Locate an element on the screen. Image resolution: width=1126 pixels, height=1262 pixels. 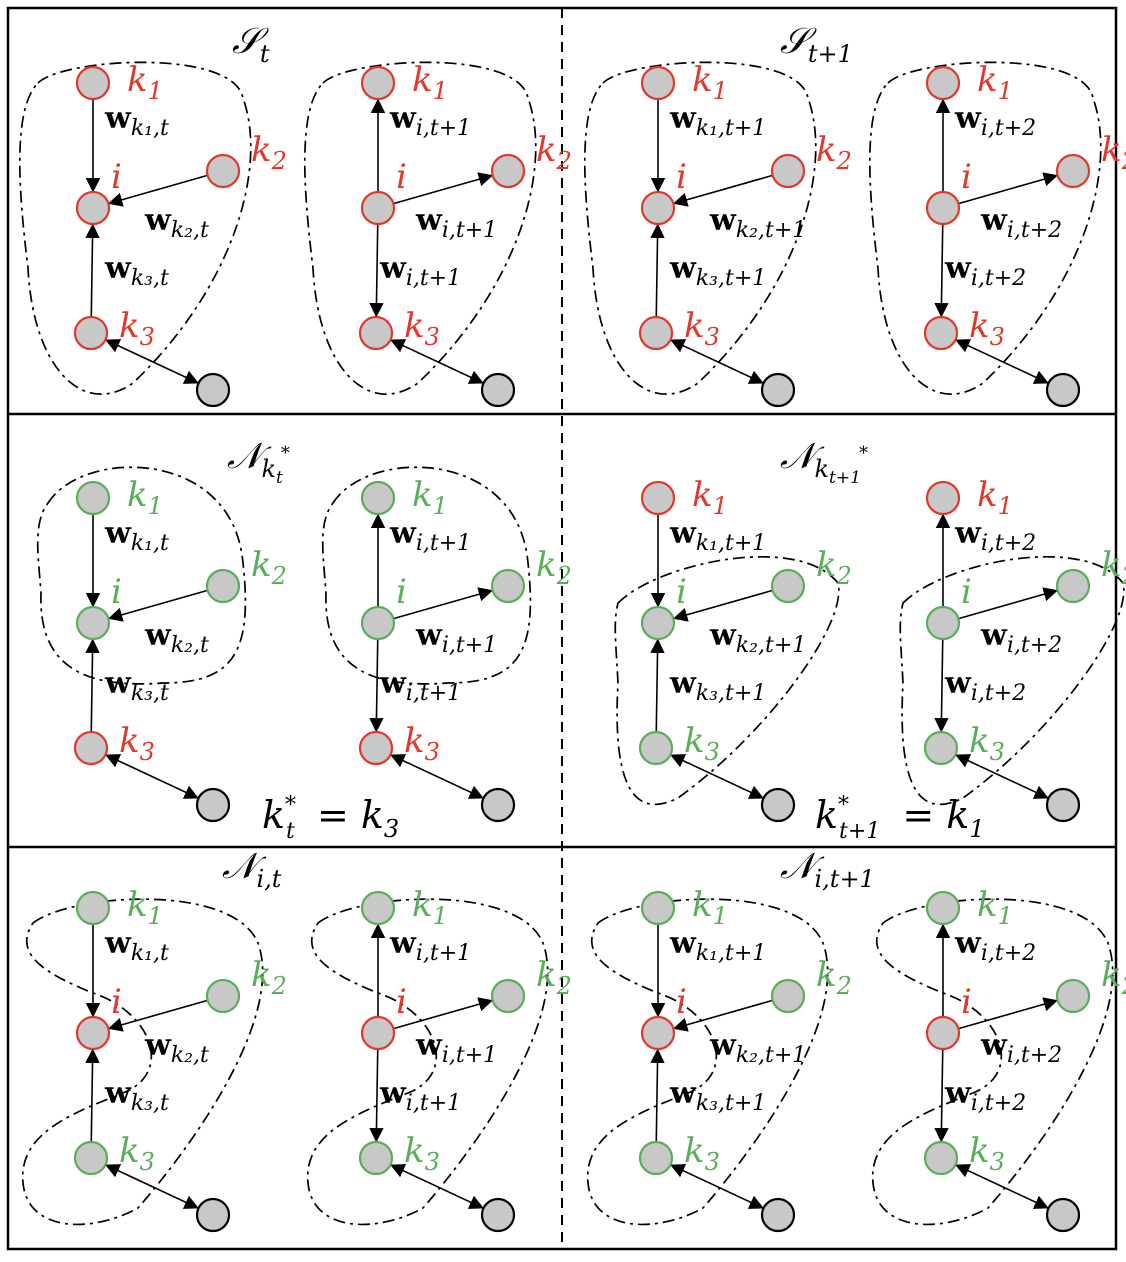
node-i-r1-p1-g1 is located at coordinates (93, 208).